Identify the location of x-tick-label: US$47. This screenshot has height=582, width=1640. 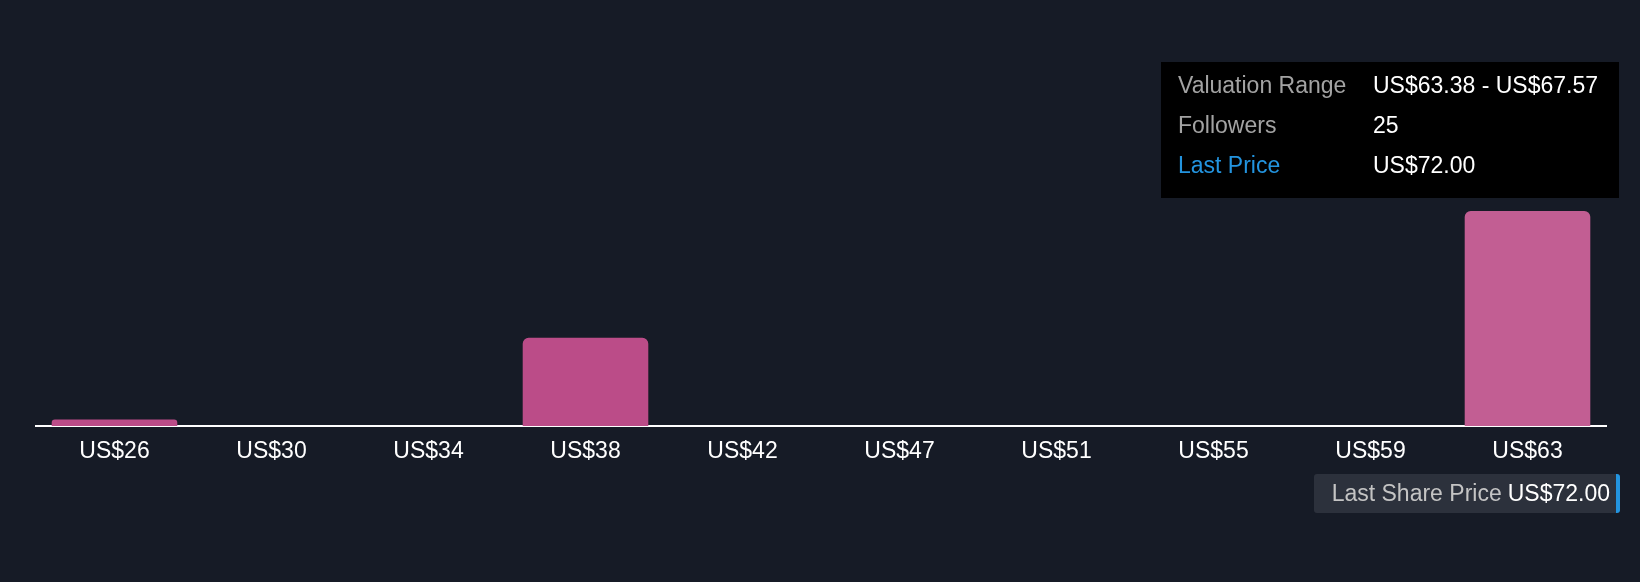
(899, 450).